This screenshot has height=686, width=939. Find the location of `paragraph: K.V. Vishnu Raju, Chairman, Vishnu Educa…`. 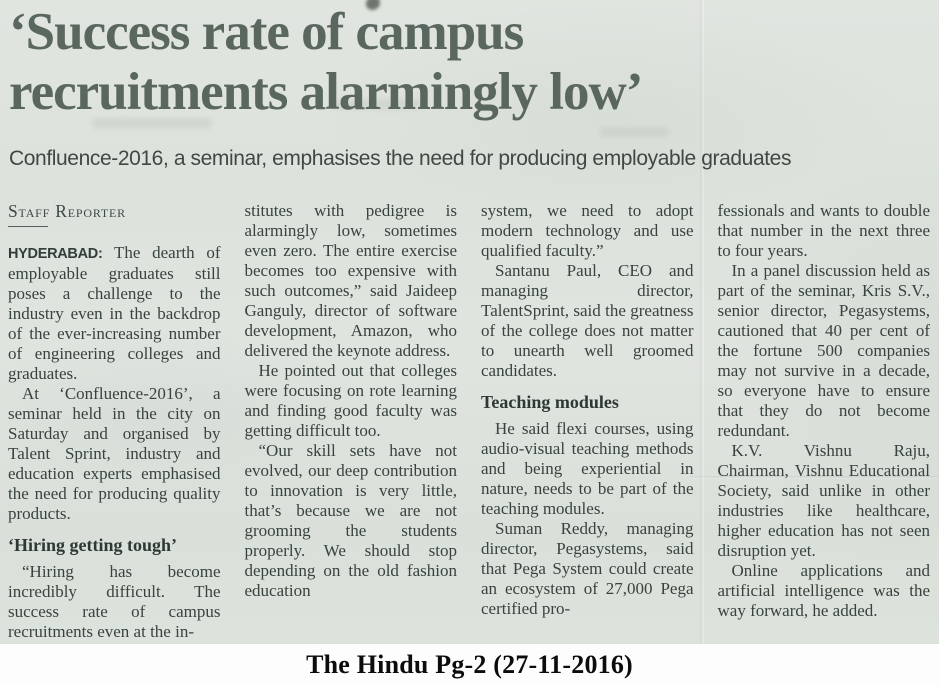

paragraph: K.V. Vishnu Raju, Chairman, Vishnu Educa… is located at coordinates (824, 500).